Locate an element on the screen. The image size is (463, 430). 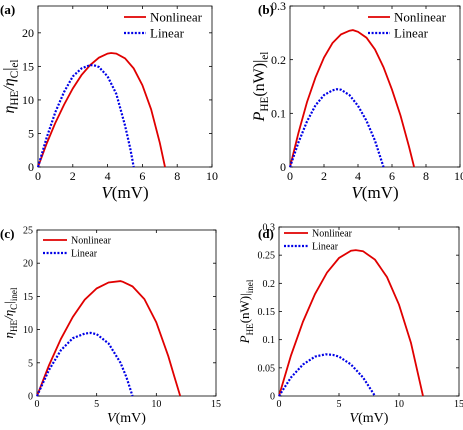
panel-label: (b) is located at coordinates (266, 9).